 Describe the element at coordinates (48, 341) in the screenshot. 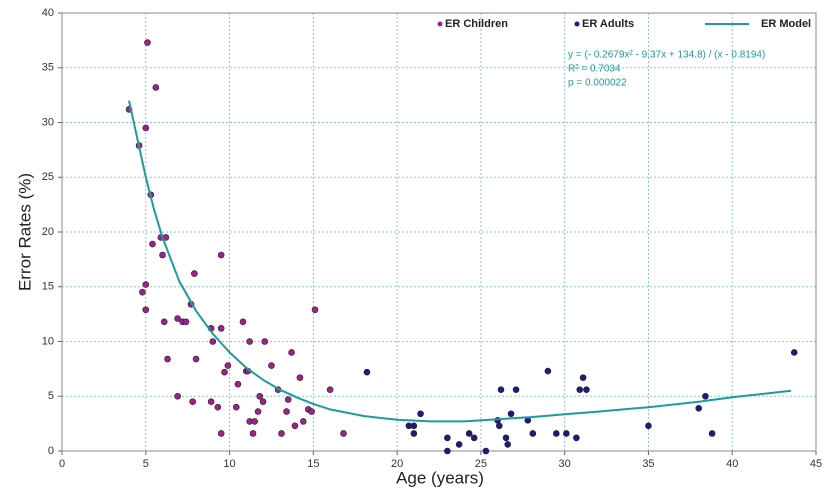

I see `y-tick-label: 10` at that location.